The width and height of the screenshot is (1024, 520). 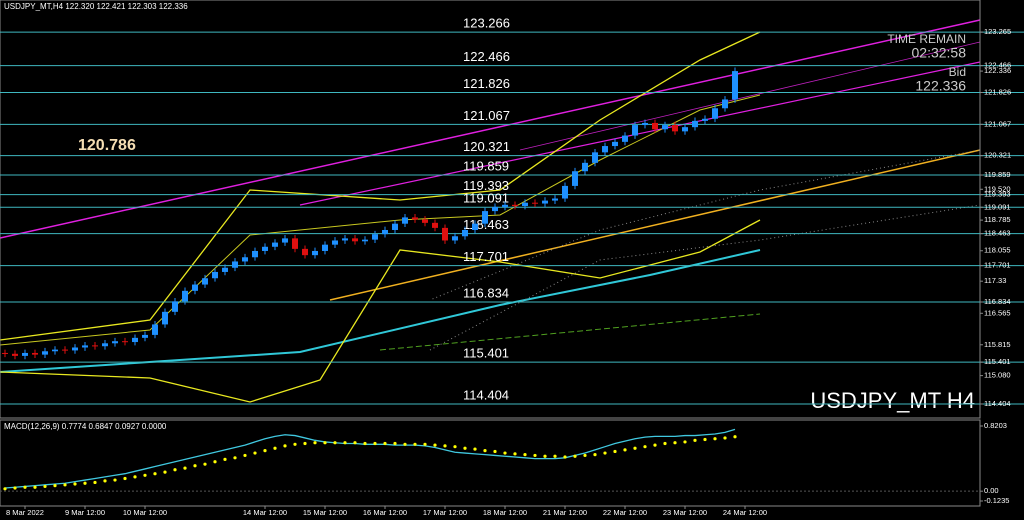 What do you see at coordinates (745, 512) in the screenshot?
I see `x-tick-label: 24 Mar 12:00` at bounding box center [745, 512].